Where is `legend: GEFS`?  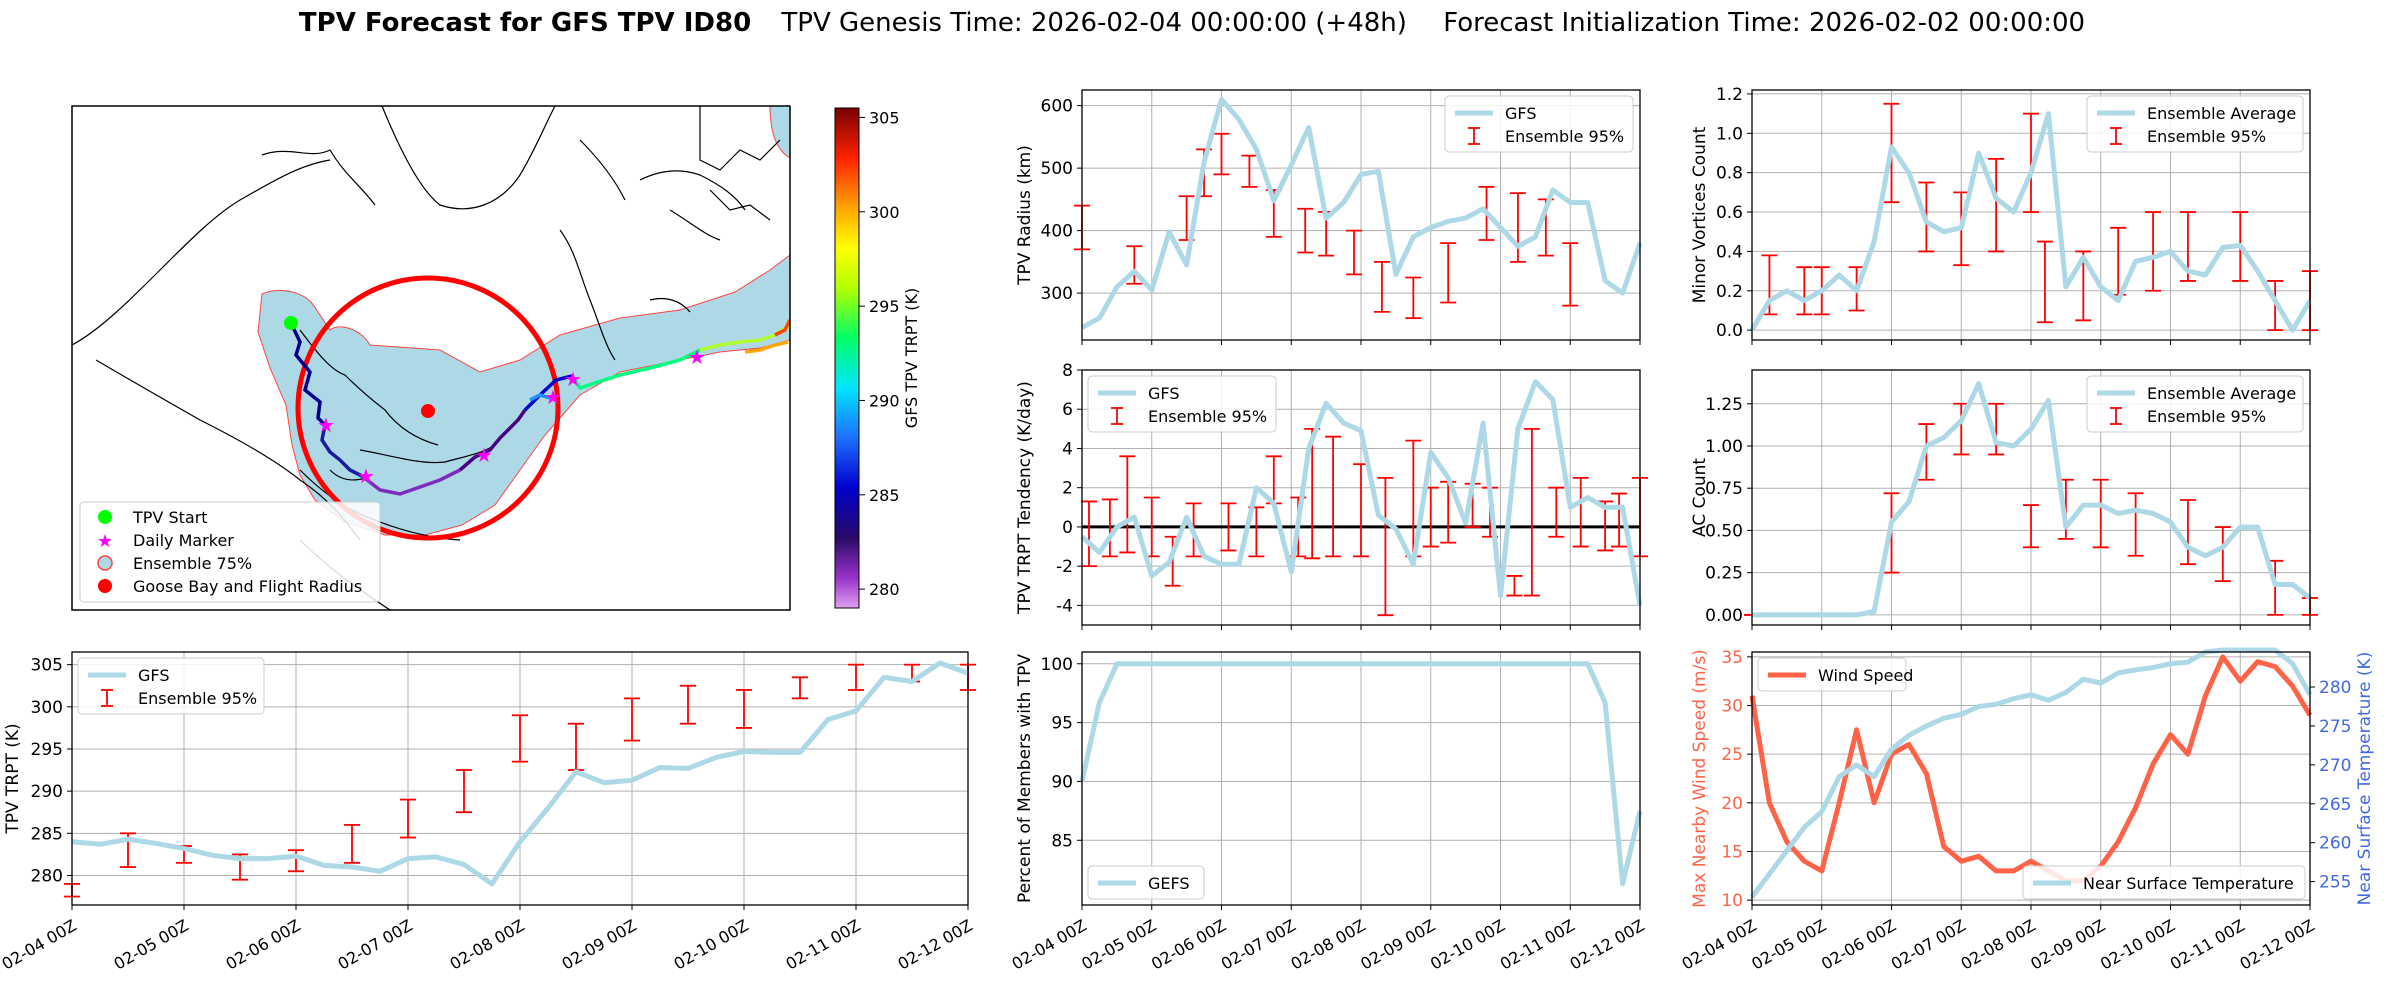 legend: GEFS is located at coordinates (1146, 882).